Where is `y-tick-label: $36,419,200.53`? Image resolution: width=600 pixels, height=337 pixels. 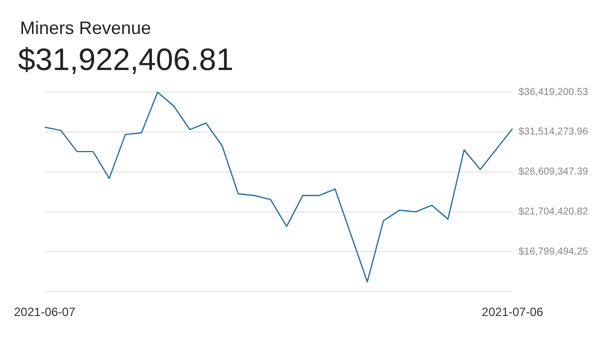
y-tick-label: $36,419,200.53 is located at coordinates (553, 92).